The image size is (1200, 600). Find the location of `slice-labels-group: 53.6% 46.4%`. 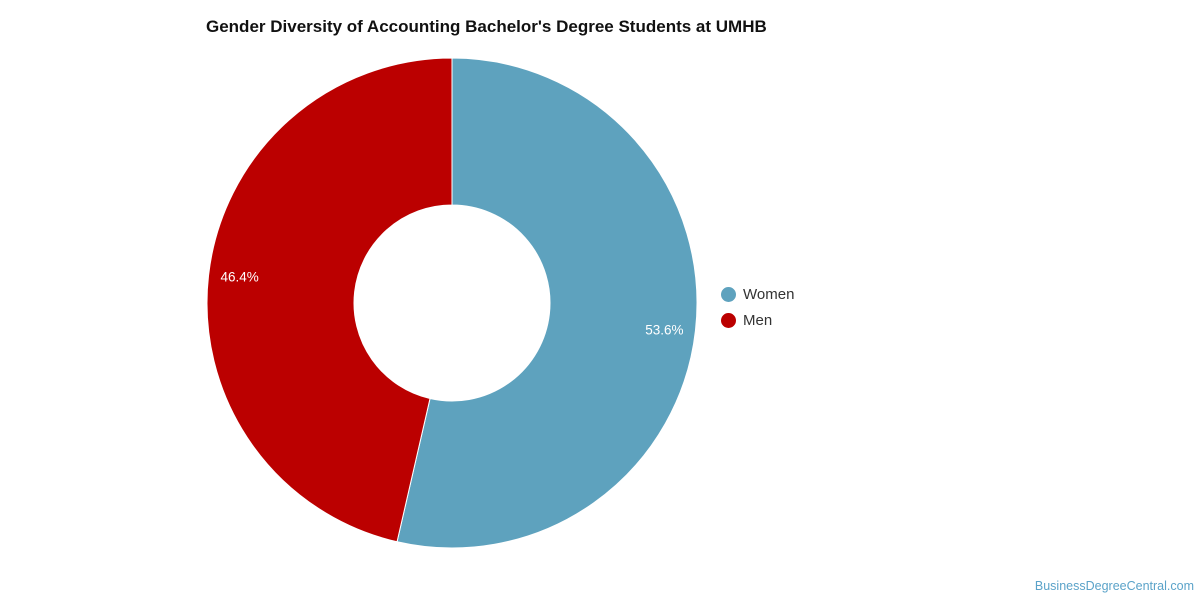

slice-labels-group: 53.6% 46.4% is located at coordinates (451, 304).